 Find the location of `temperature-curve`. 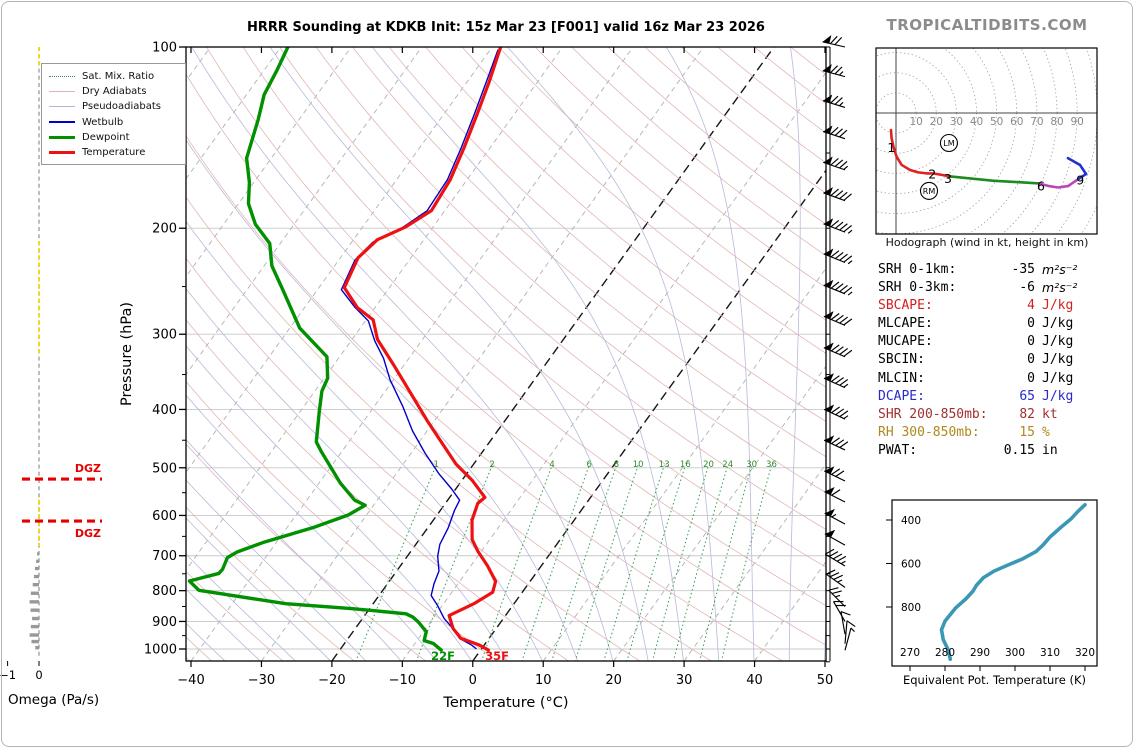

temperature-curve is located at coordinates (422, 349).